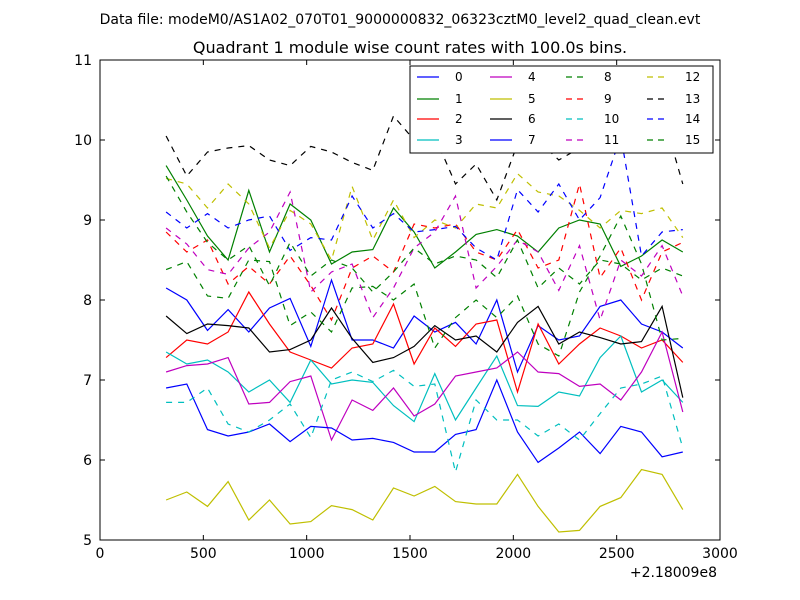  Describe the element at coordinates (532, 140) in the screenshot. I see `legend-label-7: 7` at that location.